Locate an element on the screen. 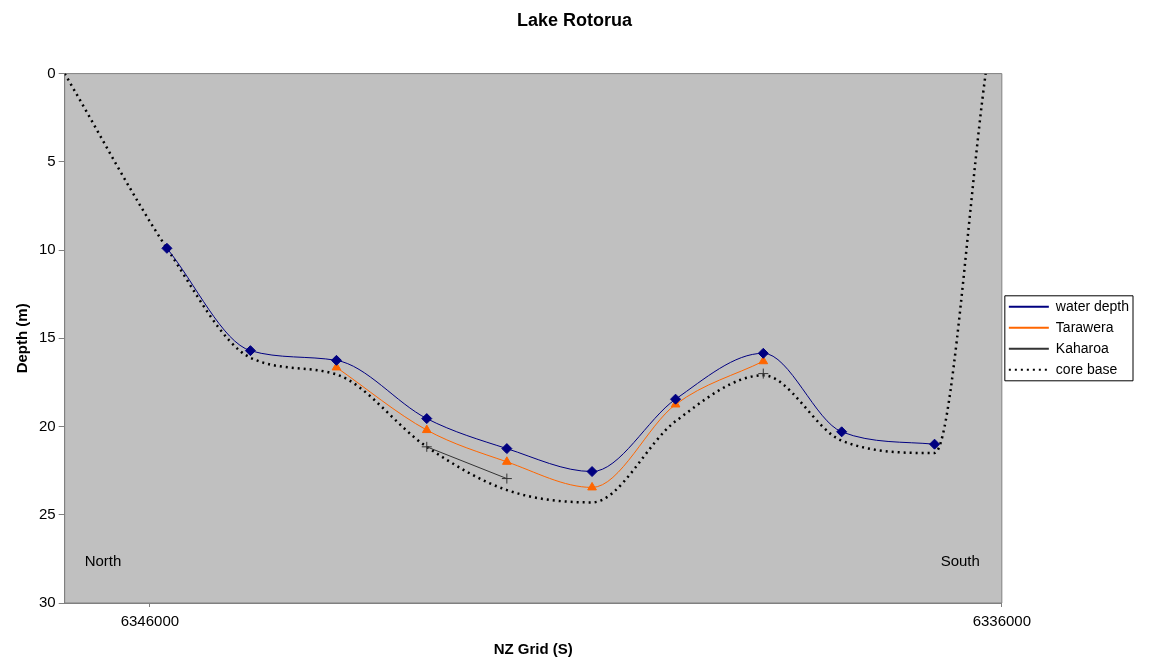 This screenshot has width=1149, height=668. y-axis-title: Depth (m) is located at coordinates (22, 338).